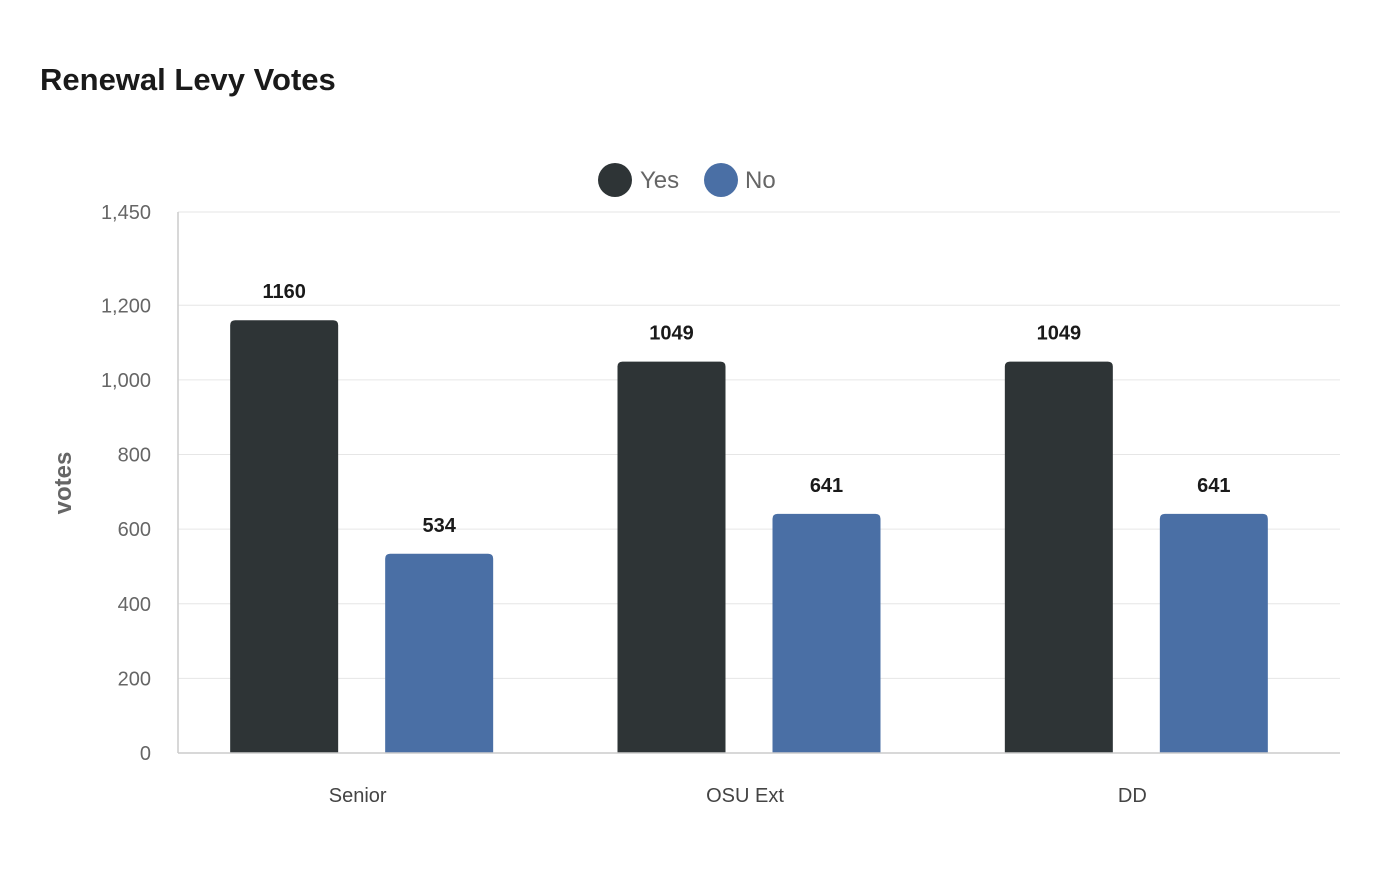  Describe the element at coordinates (358, 796) in the screenshot. I see `x-tick-label: Senior` at that location.